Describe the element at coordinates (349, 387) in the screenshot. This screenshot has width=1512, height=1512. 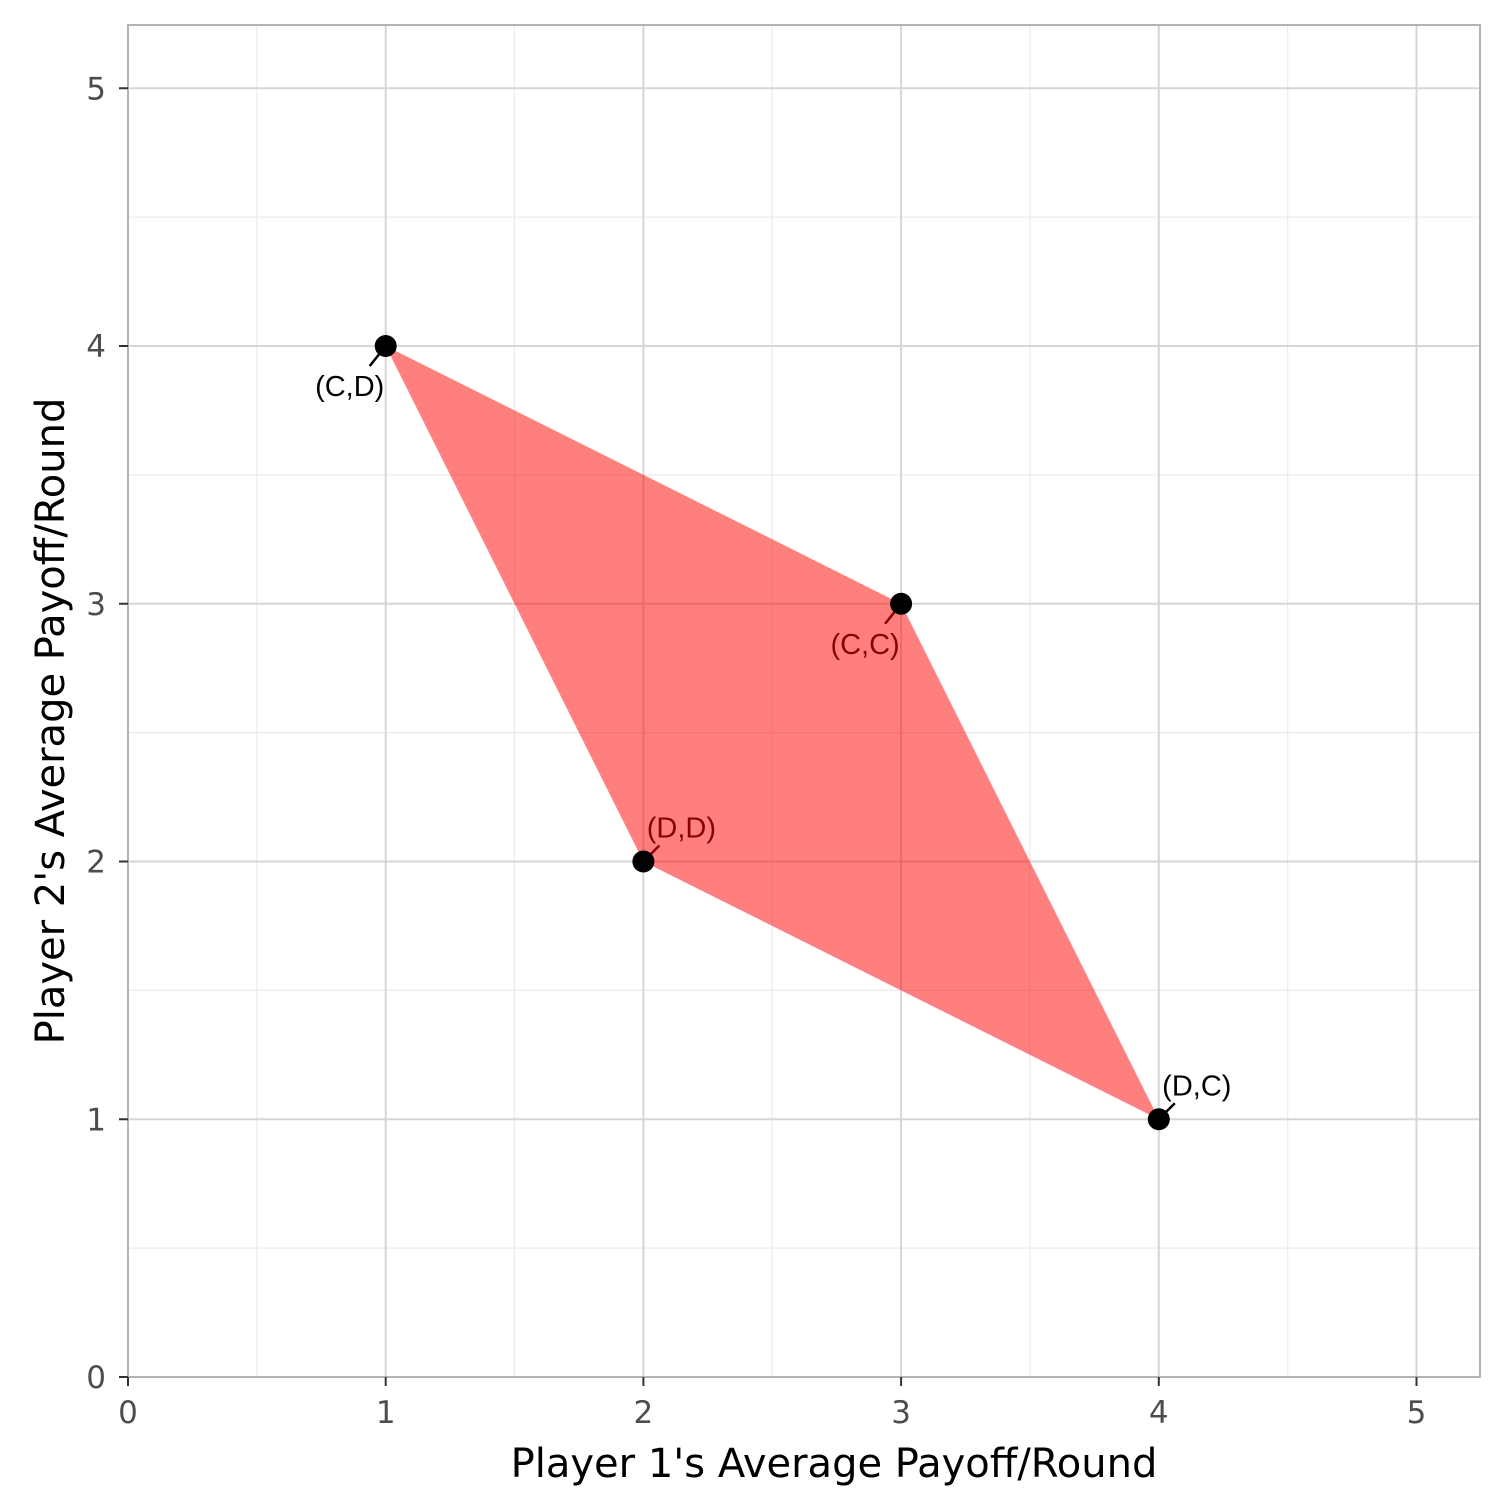
I see `point-label: (C,D)` at that location.